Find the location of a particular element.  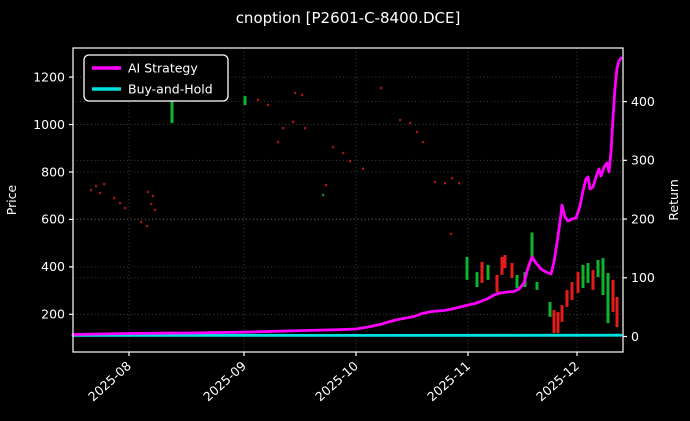

date-tick-label: 2025-12 is located at coordinates (557, 381).